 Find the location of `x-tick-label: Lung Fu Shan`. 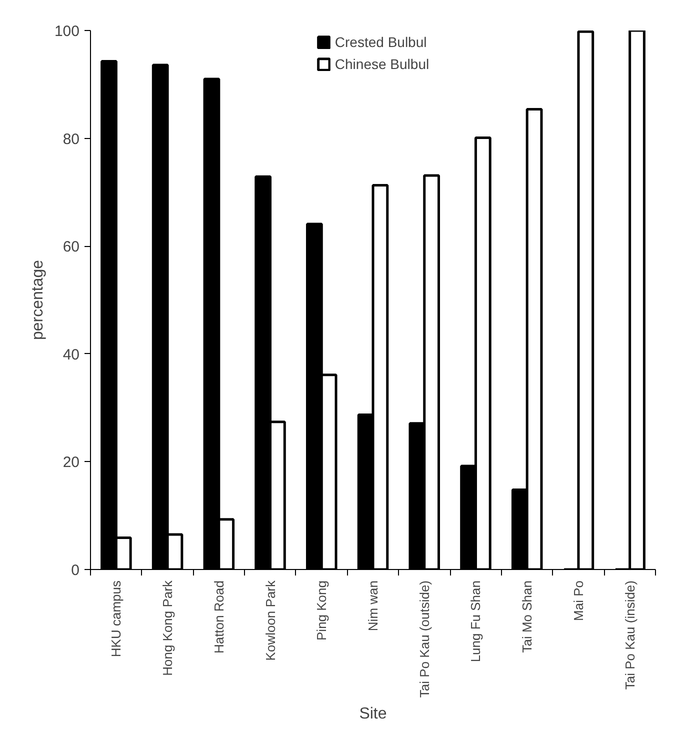

x-tick-label: Lung Fu Shan is located at coordinates (476, 621).